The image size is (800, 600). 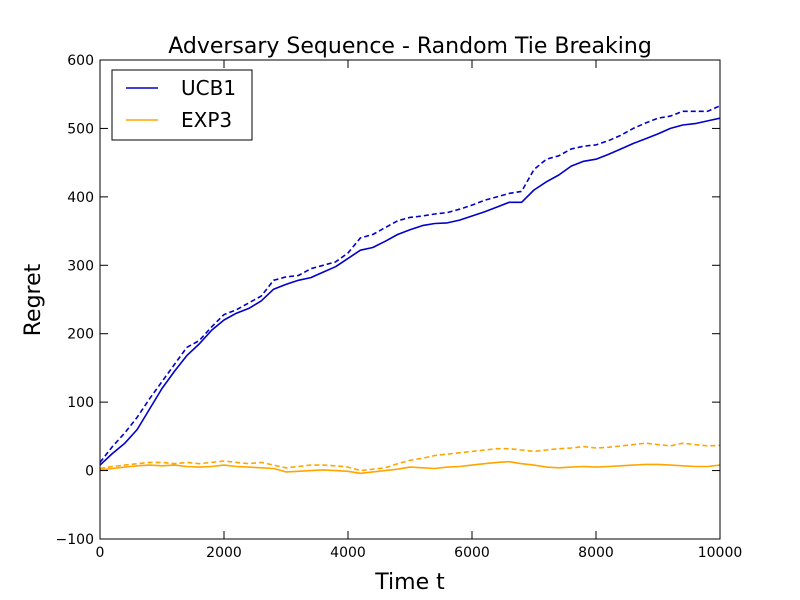 I want to click on y-axis-label: Regret, so click(x=33, y=299).